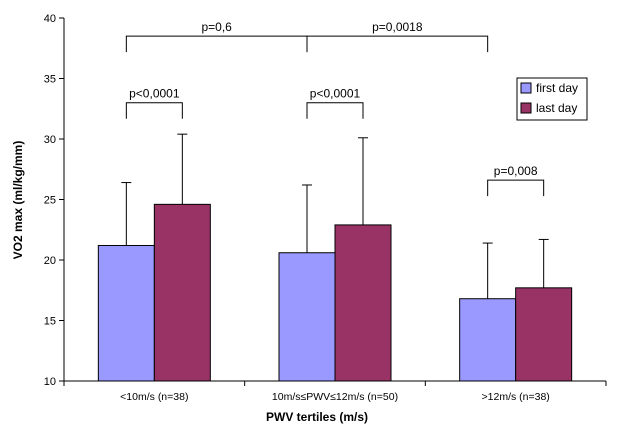 The height and width of the screenshot is (424, 634). Describe the element at coordinates (526, 108) in the screenshot. I see `legend-swatch-last-day` at that location.